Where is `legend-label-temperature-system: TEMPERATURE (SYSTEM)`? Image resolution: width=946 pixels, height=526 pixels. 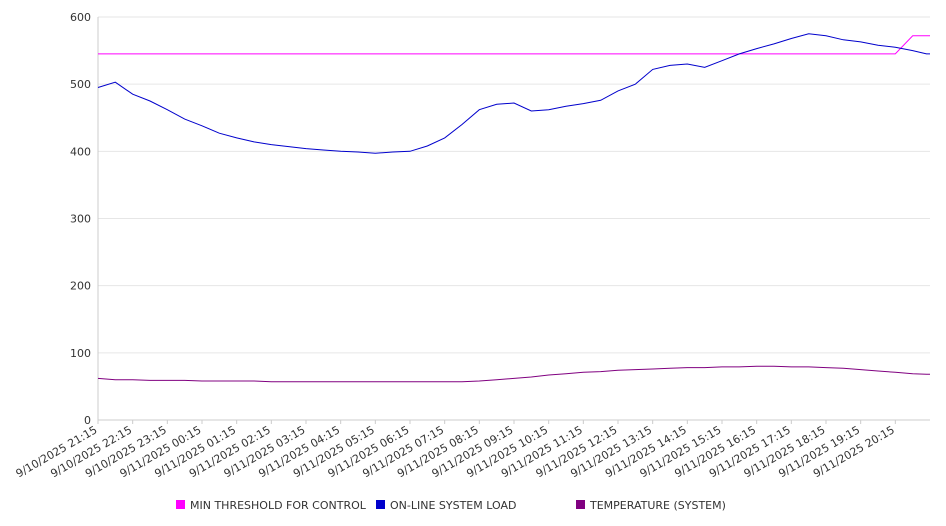 legend-label-temperature-system: TEMPERATURE (SYSTEM) is located at coordinates (657, 505).